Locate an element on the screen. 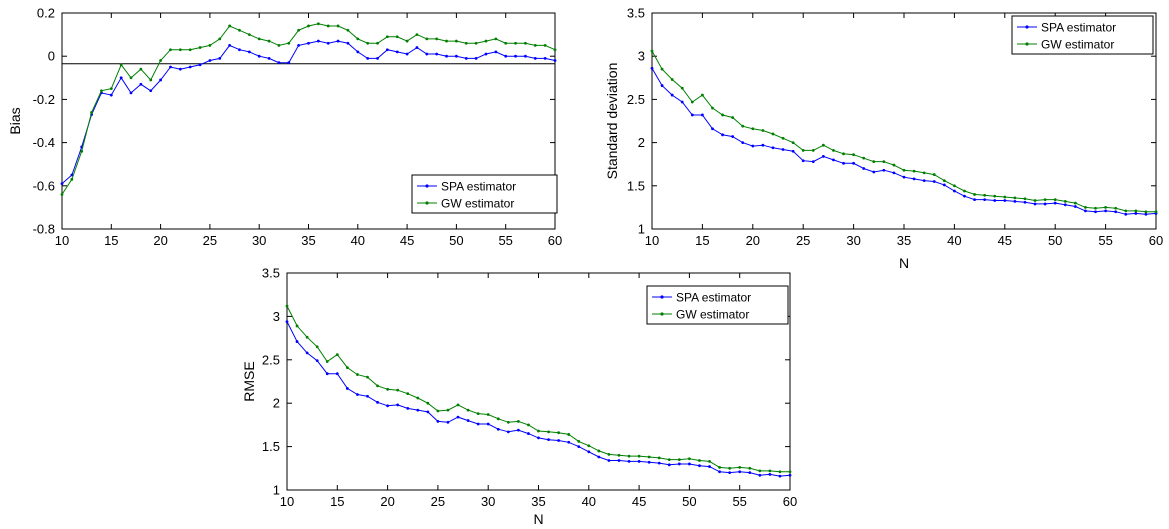 The height and width of the screenshot is (529, 1169). x-tick-label: 40 is located at coordinates (954, 240).